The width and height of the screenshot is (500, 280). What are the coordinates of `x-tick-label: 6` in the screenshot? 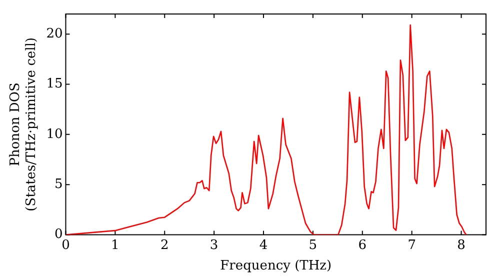 It's located at (362, 245).